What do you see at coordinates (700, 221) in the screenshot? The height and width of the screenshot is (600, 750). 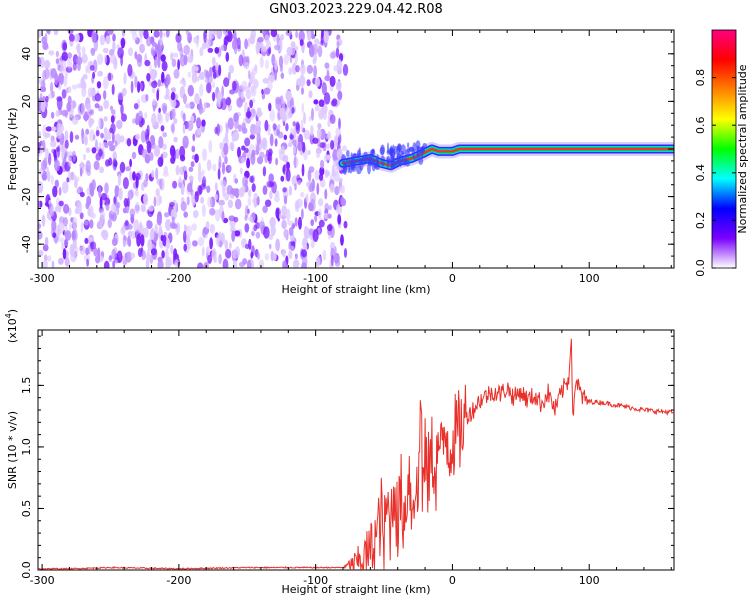 I see `colorbar-tick-label: 0.2` at bounding box center [700, 221].